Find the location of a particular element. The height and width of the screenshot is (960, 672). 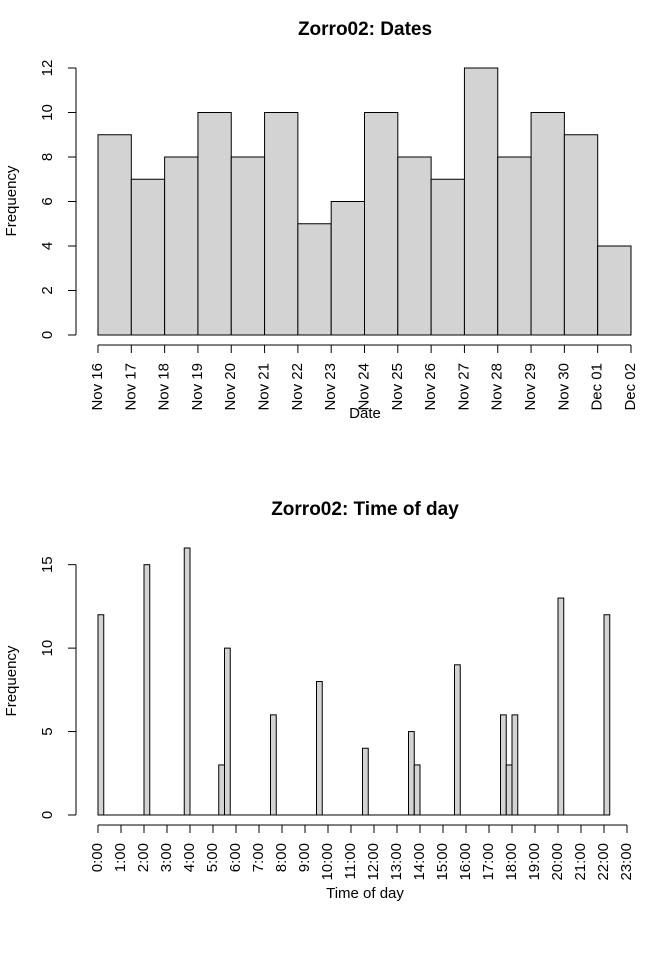

x-axis-label: Time of day is located at coordinates (365, 893).